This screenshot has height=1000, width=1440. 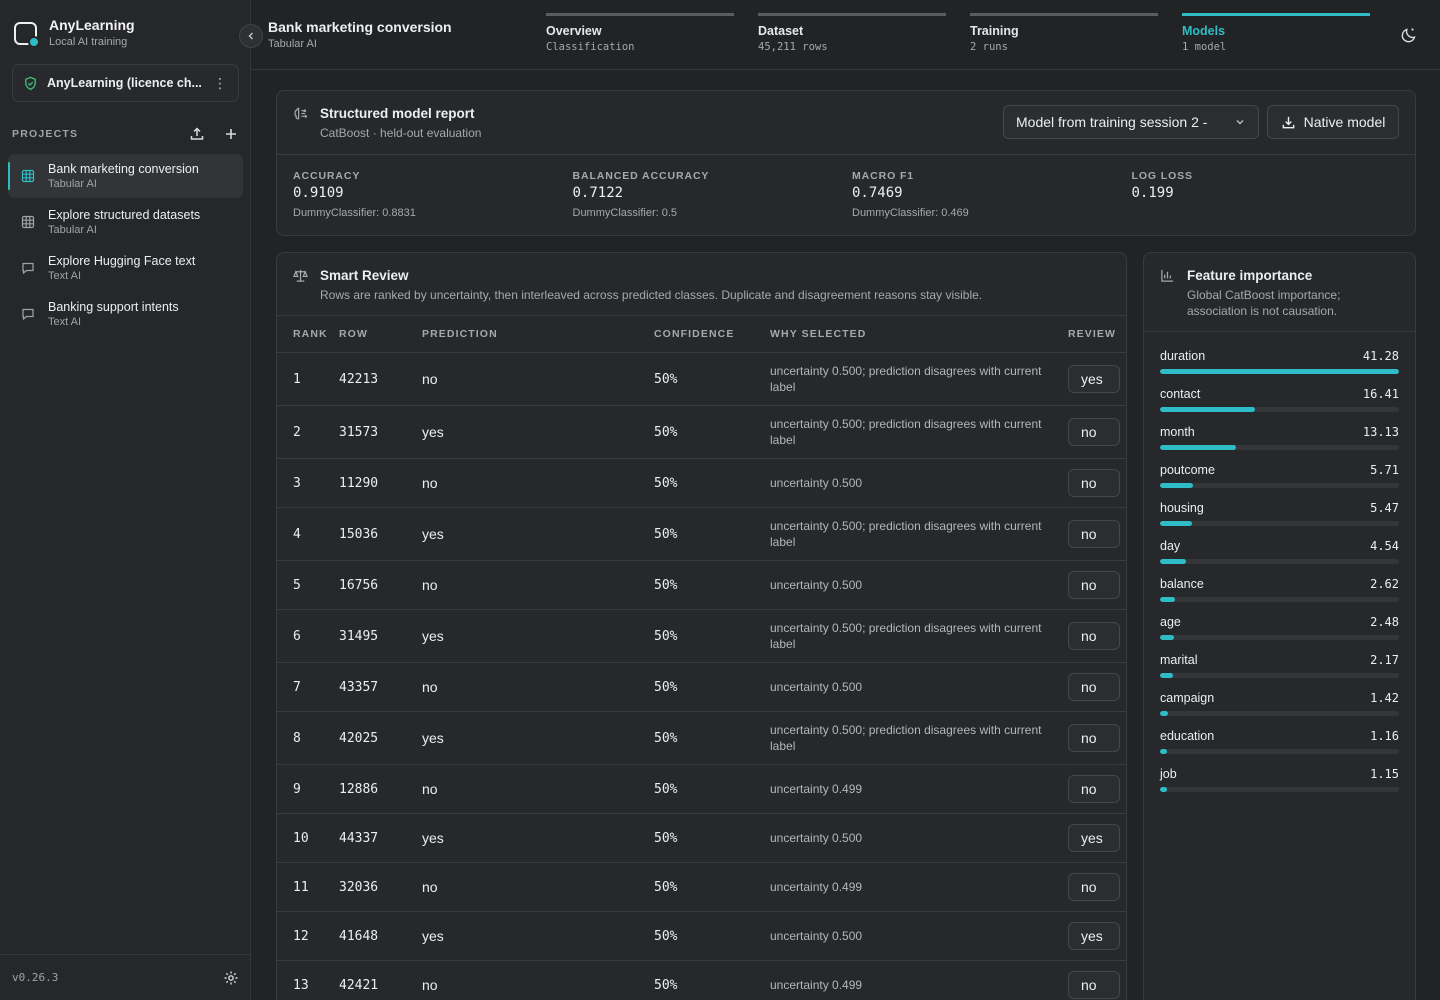 What do you see at coordinates (310, 334) in the screenshot?
I see `col-rank: RANK` at bounding box center [310, 334].